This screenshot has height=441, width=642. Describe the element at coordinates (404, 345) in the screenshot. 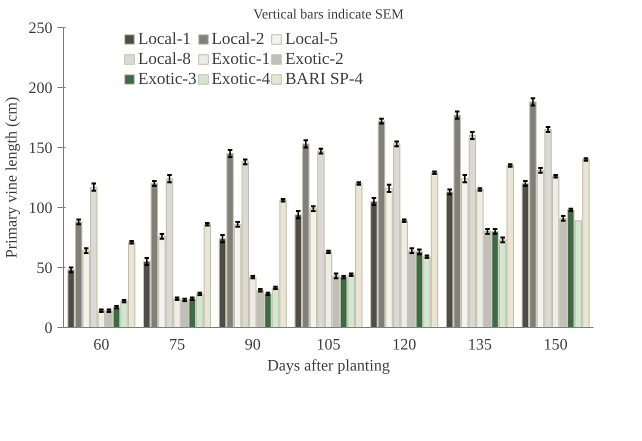

I see `x-tick-label: 120` at that location.